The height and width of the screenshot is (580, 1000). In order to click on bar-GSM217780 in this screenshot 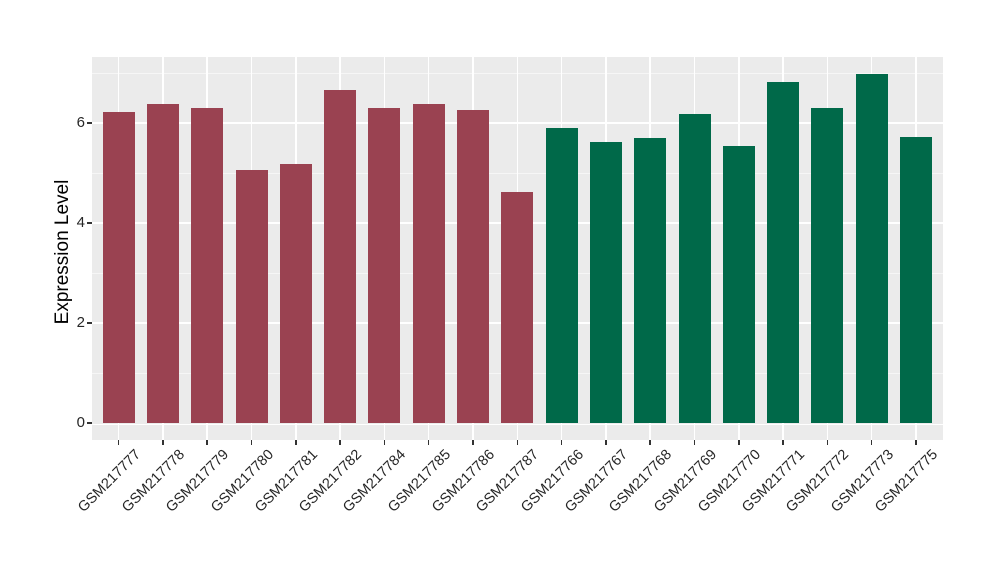, I will do `click(251, 296)`.